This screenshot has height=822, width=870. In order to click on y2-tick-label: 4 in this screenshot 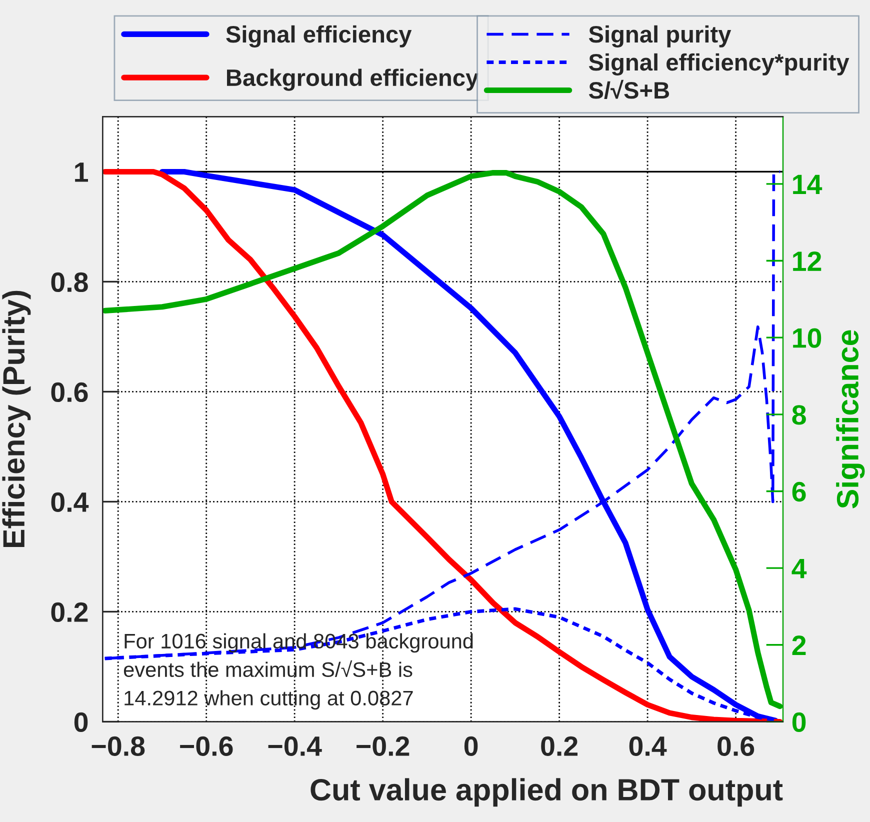, I will do `click(799, 568)`.